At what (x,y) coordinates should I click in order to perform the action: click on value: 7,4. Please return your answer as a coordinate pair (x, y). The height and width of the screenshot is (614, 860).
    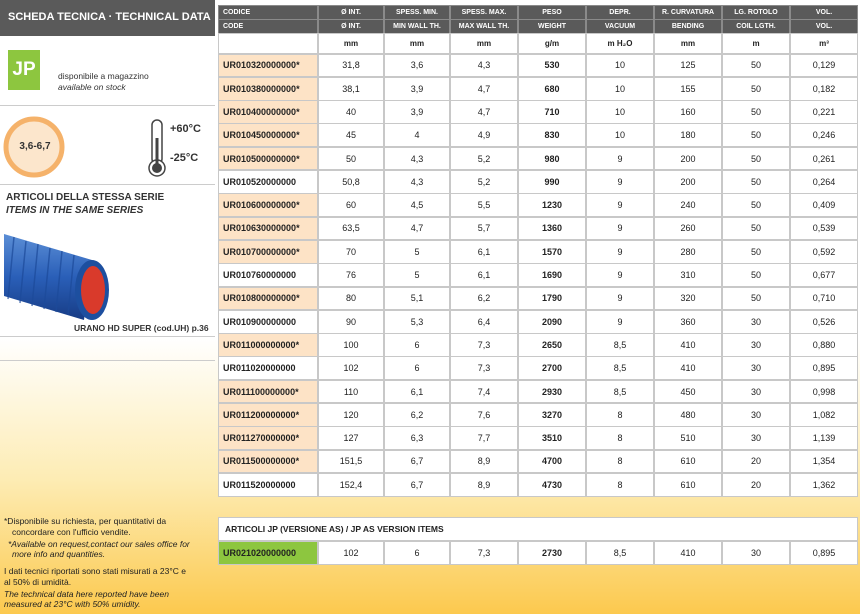
    Looking at the image, I should click on (484, 391).